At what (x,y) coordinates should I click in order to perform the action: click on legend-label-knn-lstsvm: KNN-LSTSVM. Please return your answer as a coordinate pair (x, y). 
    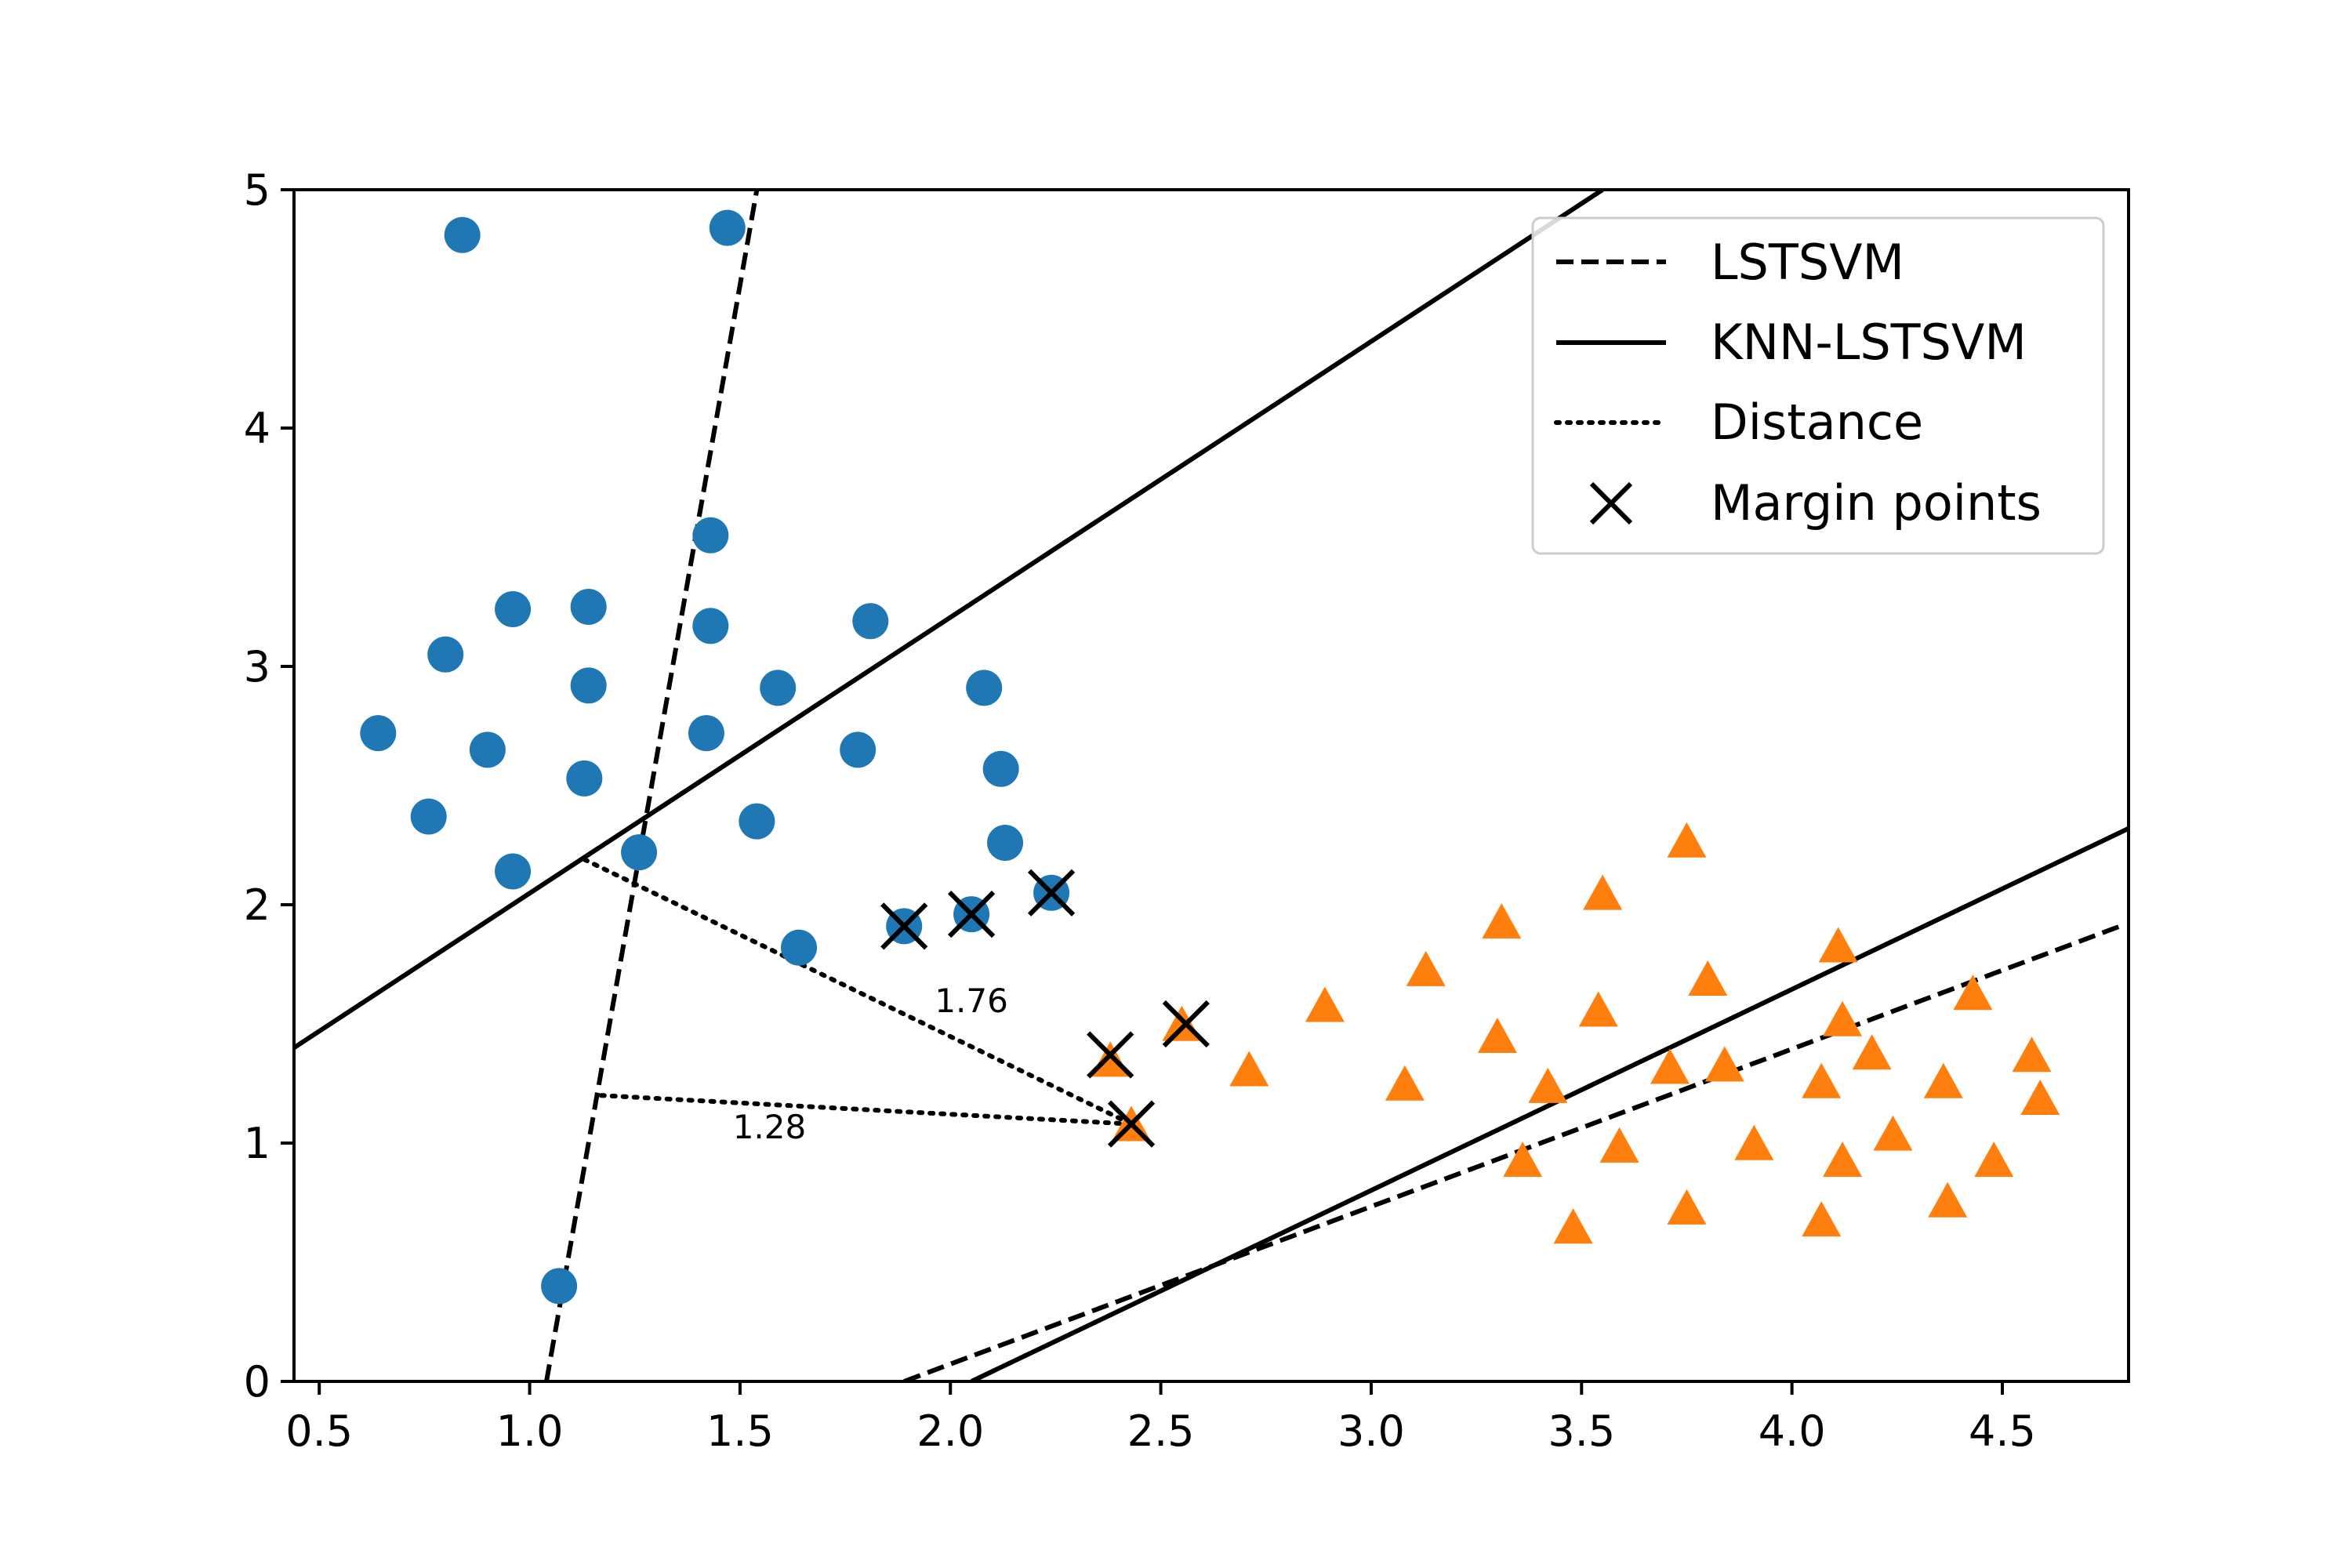
    Looking at the image, I should click on (1869, 342).